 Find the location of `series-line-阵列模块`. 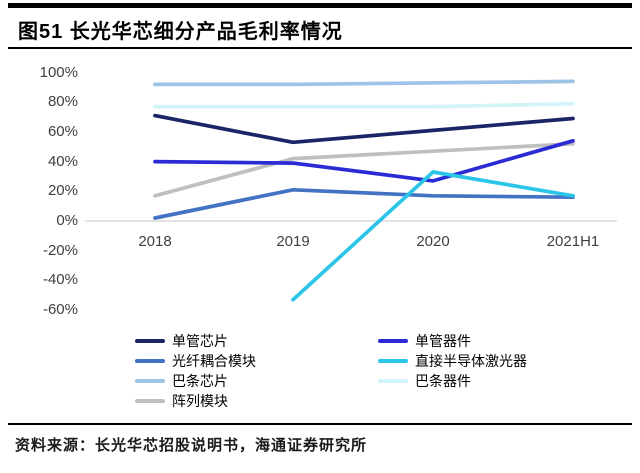

series-line-阵列模块 is located at coordinates (364, 169).